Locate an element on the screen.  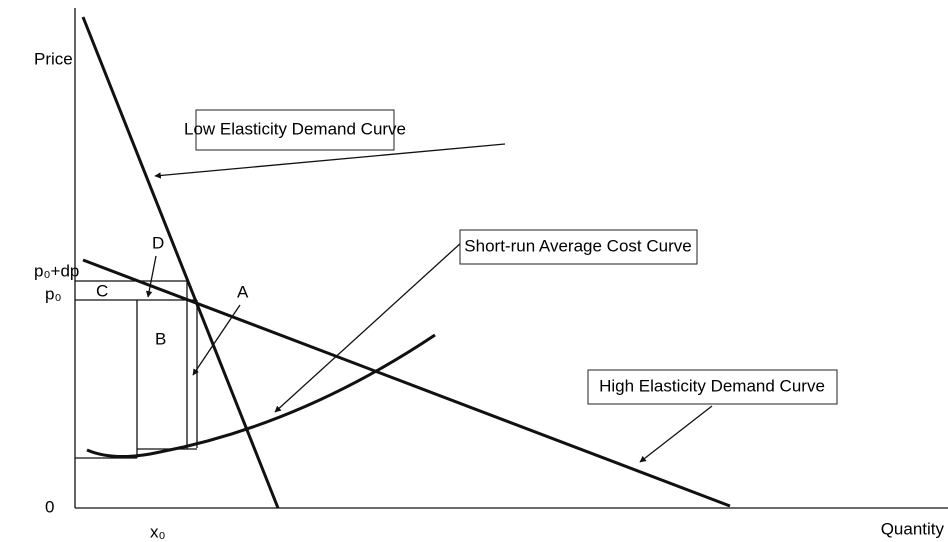
p0-dp-label: p₀+dp is located at coordinates (56, 270).